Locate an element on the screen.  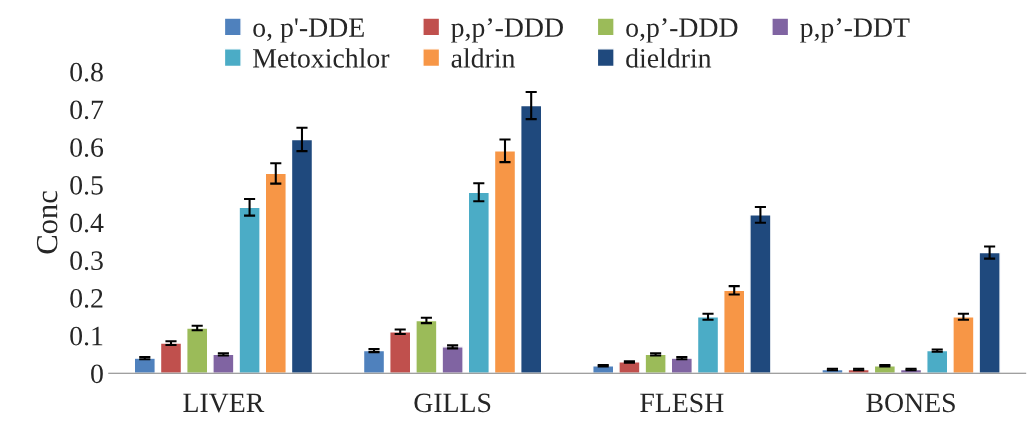
legend-label: p,p’-DDD is located at coordinates (507, 30).